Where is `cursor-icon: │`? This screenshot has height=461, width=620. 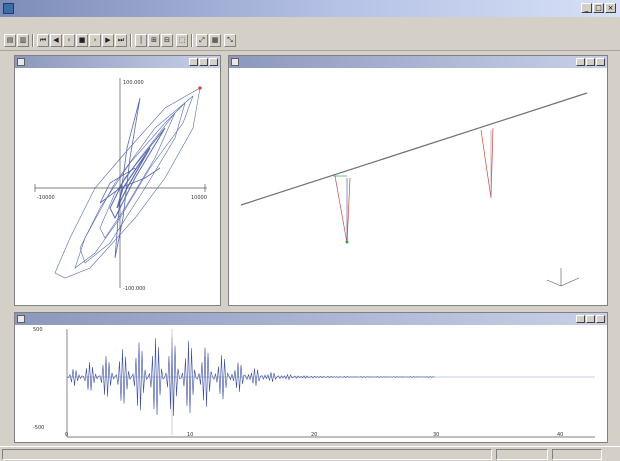 cursor-icon: │ is located at coordinates (141, 40).